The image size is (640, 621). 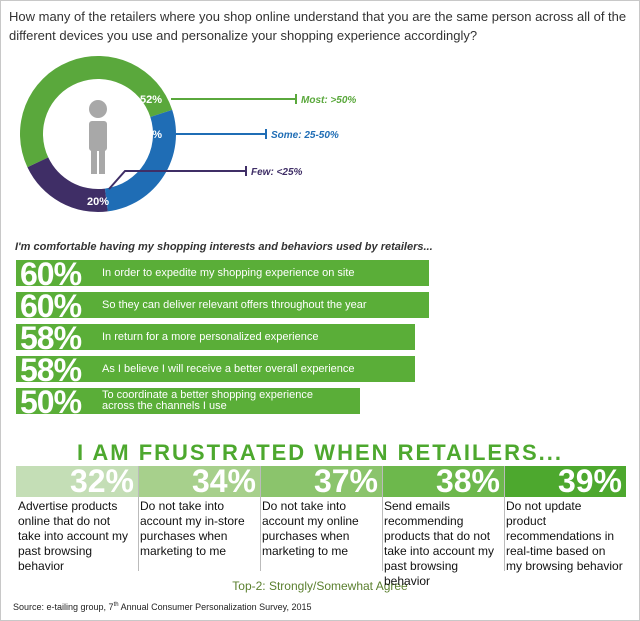 What do you see at coordinates (98, 202) in the screenshot?
I see `value-label: 20%` at bounding box center [98, 202].